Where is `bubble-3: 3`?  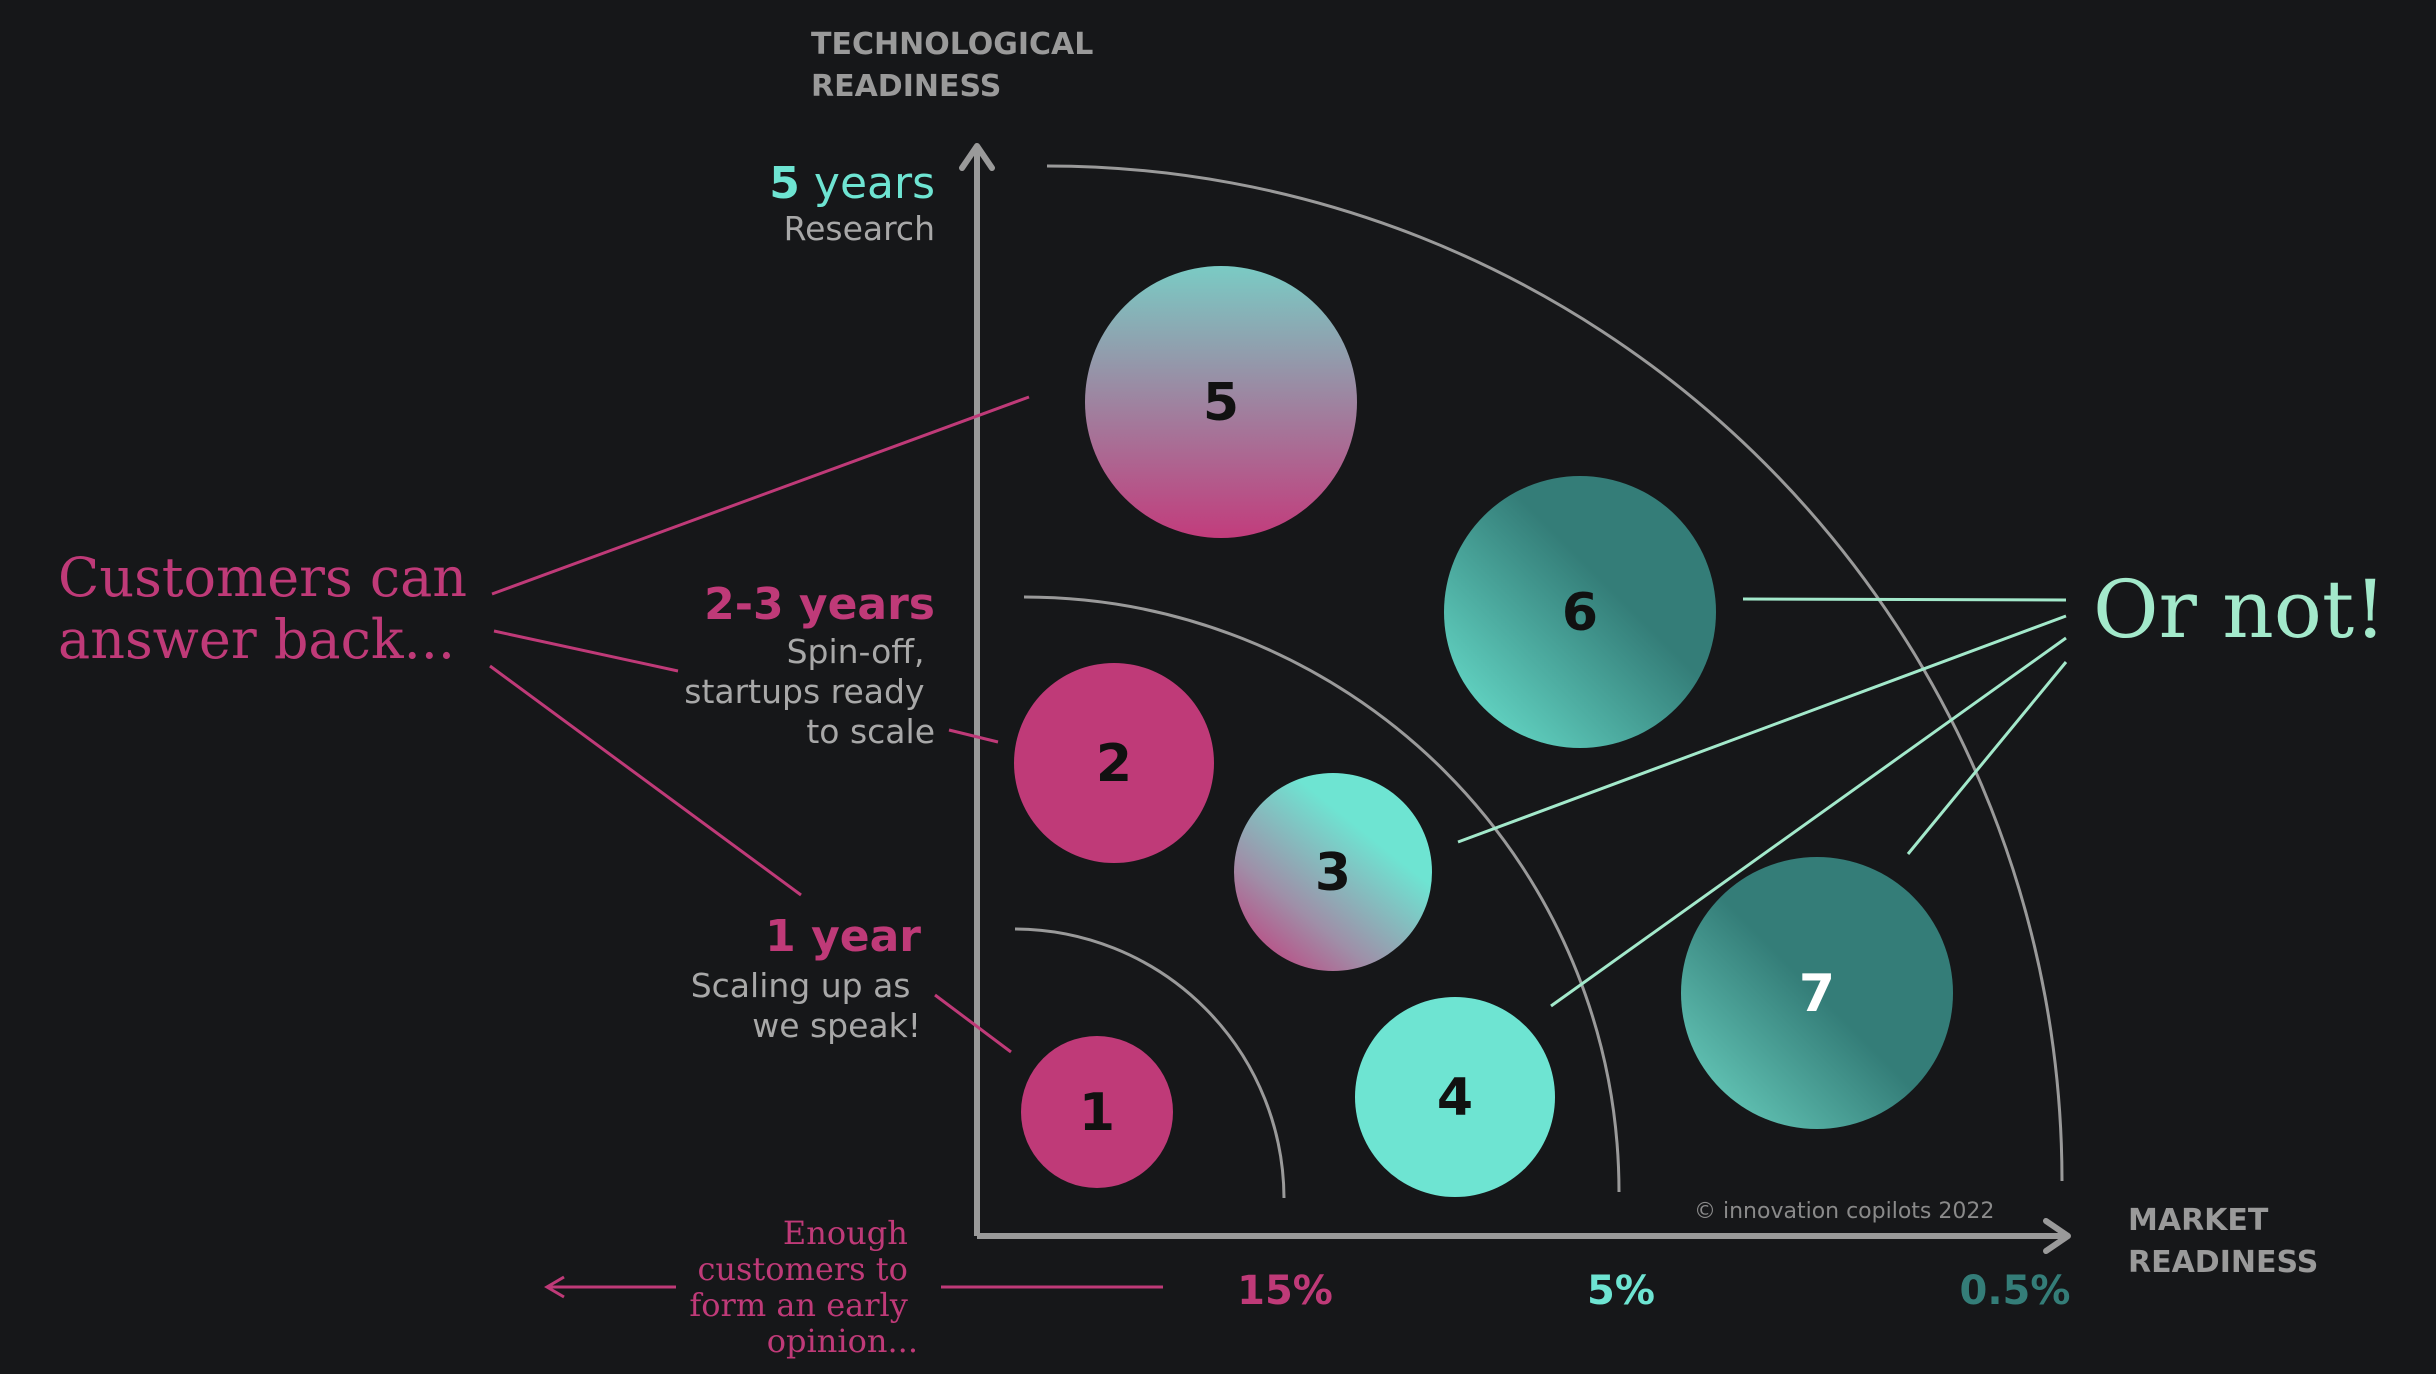 bubble-3: 3 is located at coordinates (1333, 872).